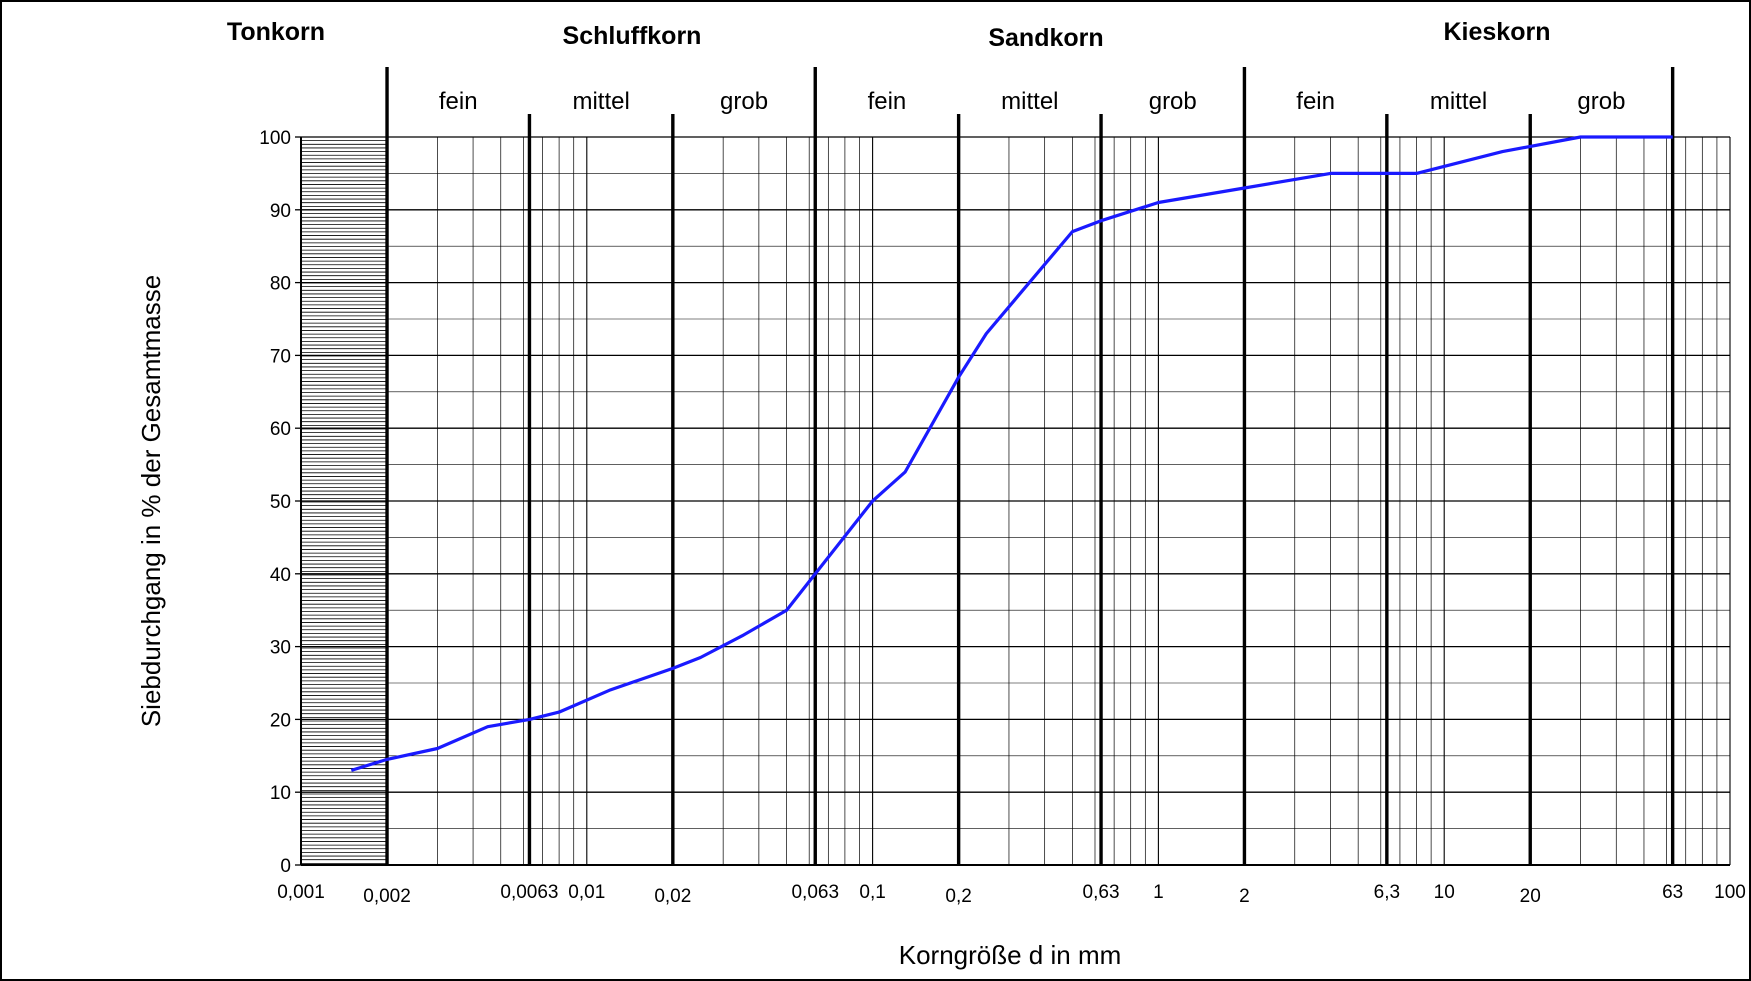 The width and height of the screenshot is (1751, 981). I want to click on x-tick-label: 0,0063, so click(529, 892).